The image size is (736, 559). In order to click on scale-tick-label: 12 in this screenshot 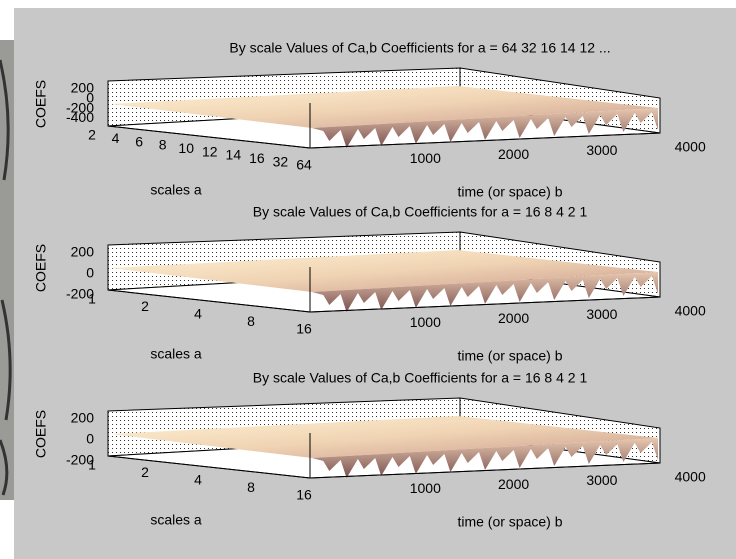, I will do `click(210, 151)`.